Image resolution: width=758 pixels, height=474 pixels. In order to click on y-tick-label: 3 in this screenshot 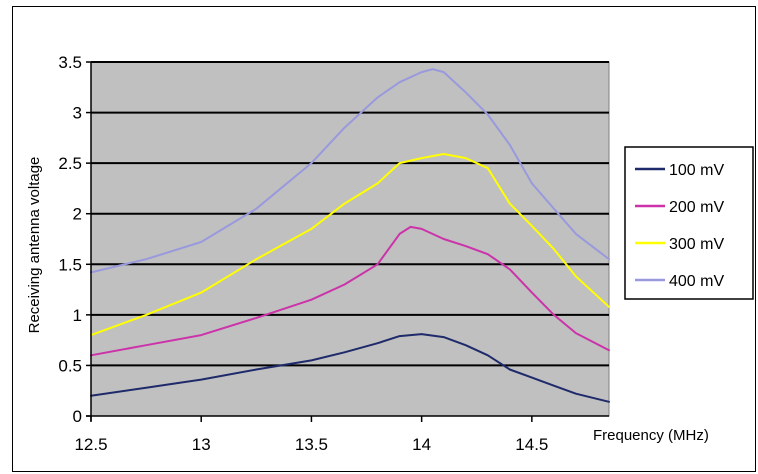, I will do `click(77, 113)`.